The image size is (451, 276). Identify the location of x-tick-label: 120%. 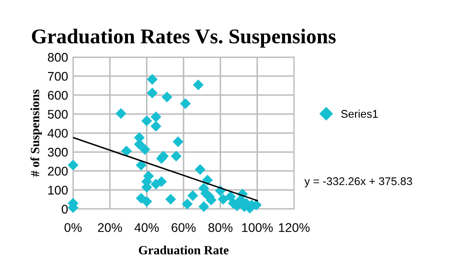
(294, 227).